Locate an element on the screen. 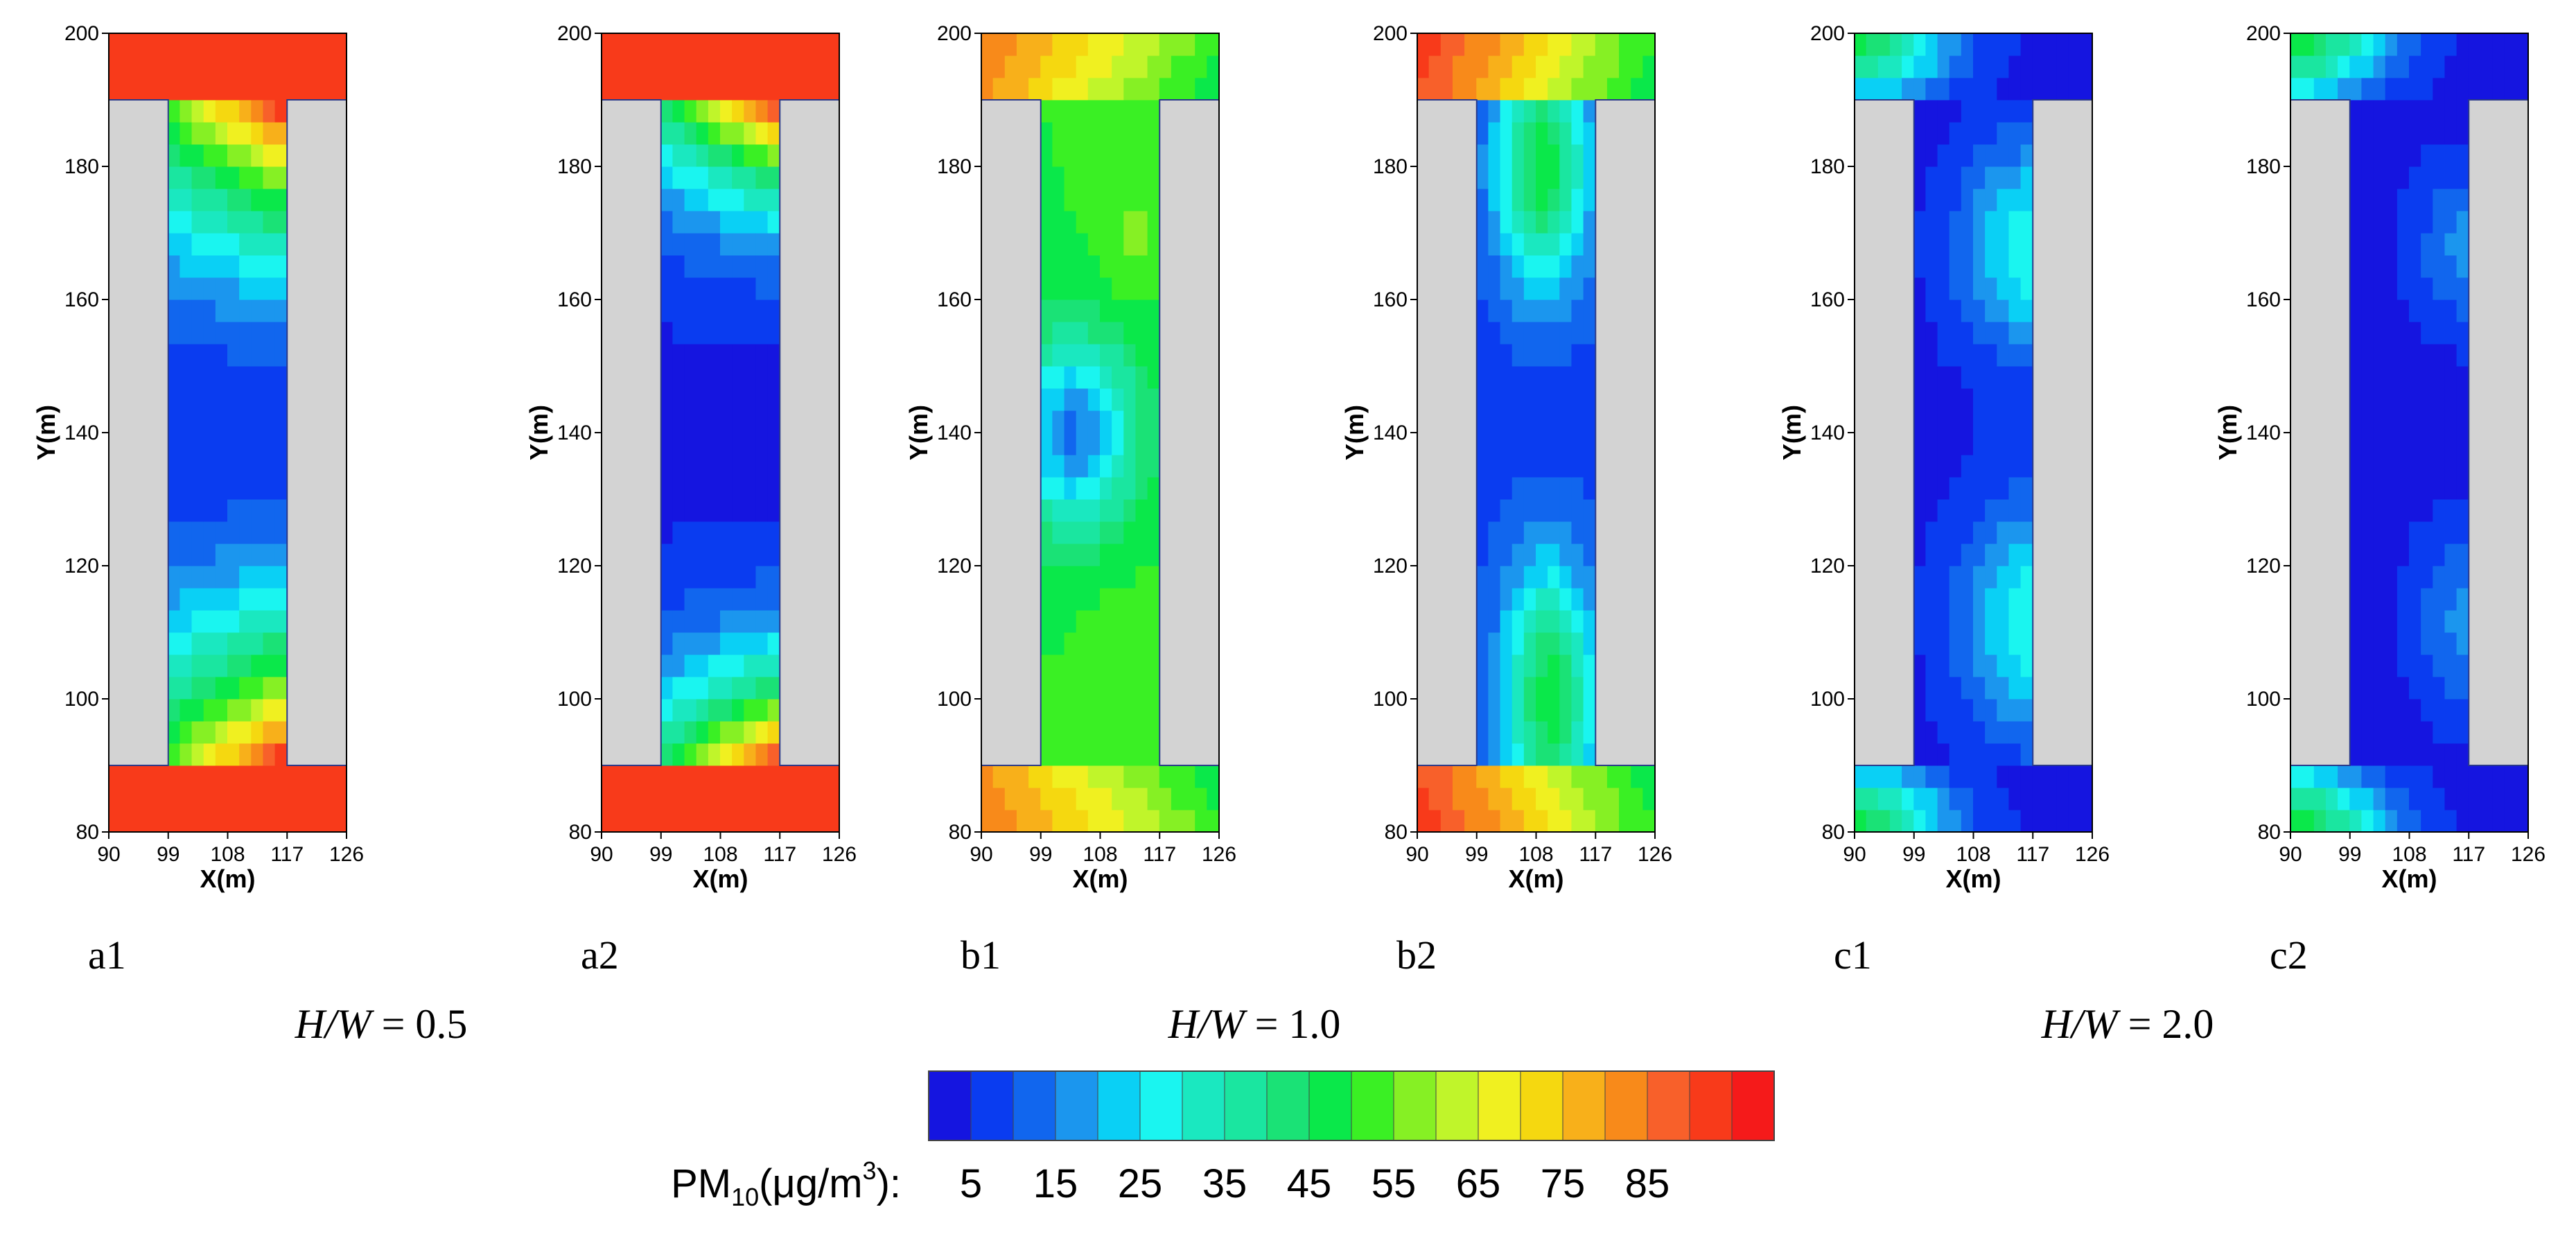 The height and width of the screenshot is (1241, 2576). x-tick-label: 117 is located at coordinates (1159, 854).